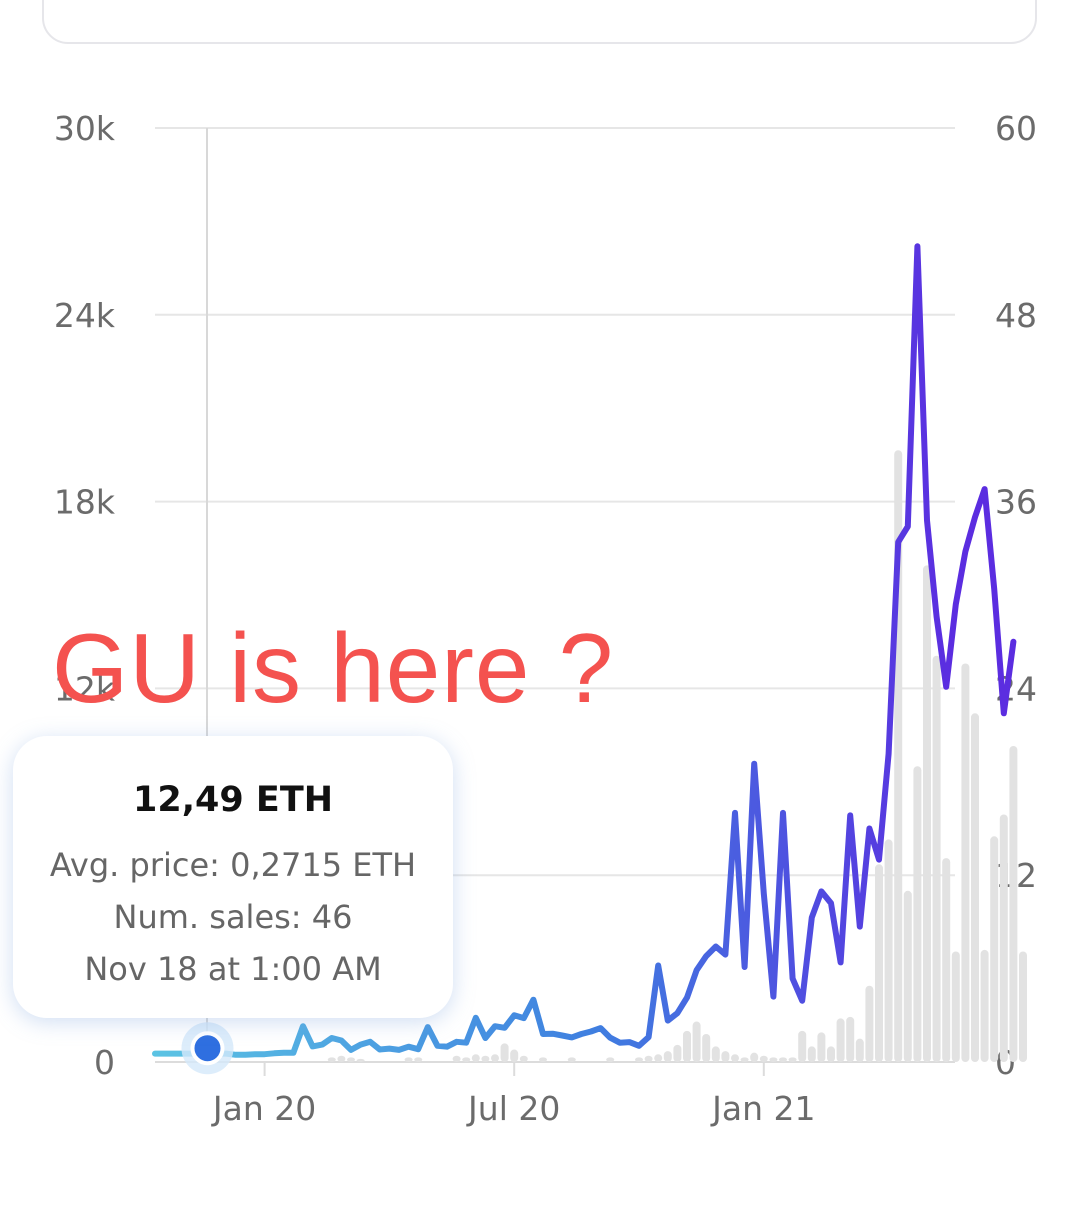  Describe the element at coordinates (1016, 128) in the screenshot. I see `right-tick-label: 60` at that location.